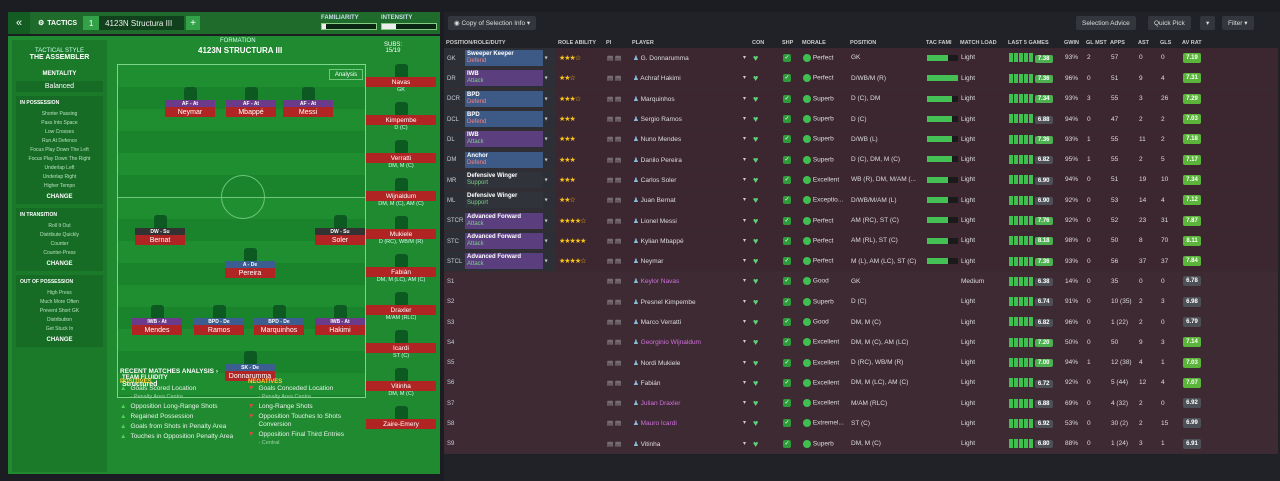 This screenshot has height=481, width=1280. I want to click on position-role-cell: S4, so click(500, 342).